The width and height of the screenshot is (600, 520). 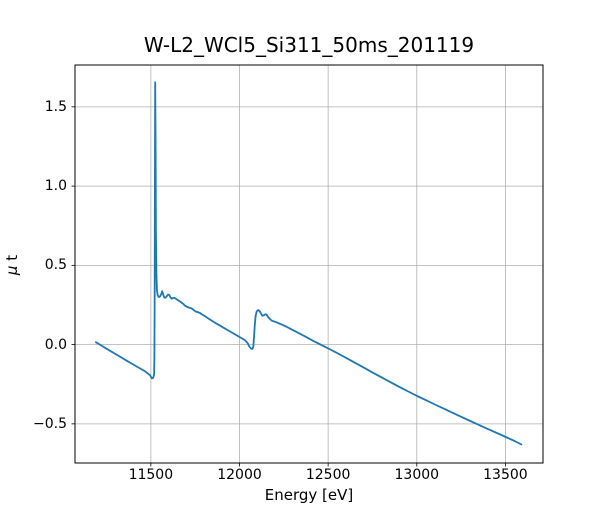 I want to click on x-tick-label: 13000, so click(x=417, y=475).